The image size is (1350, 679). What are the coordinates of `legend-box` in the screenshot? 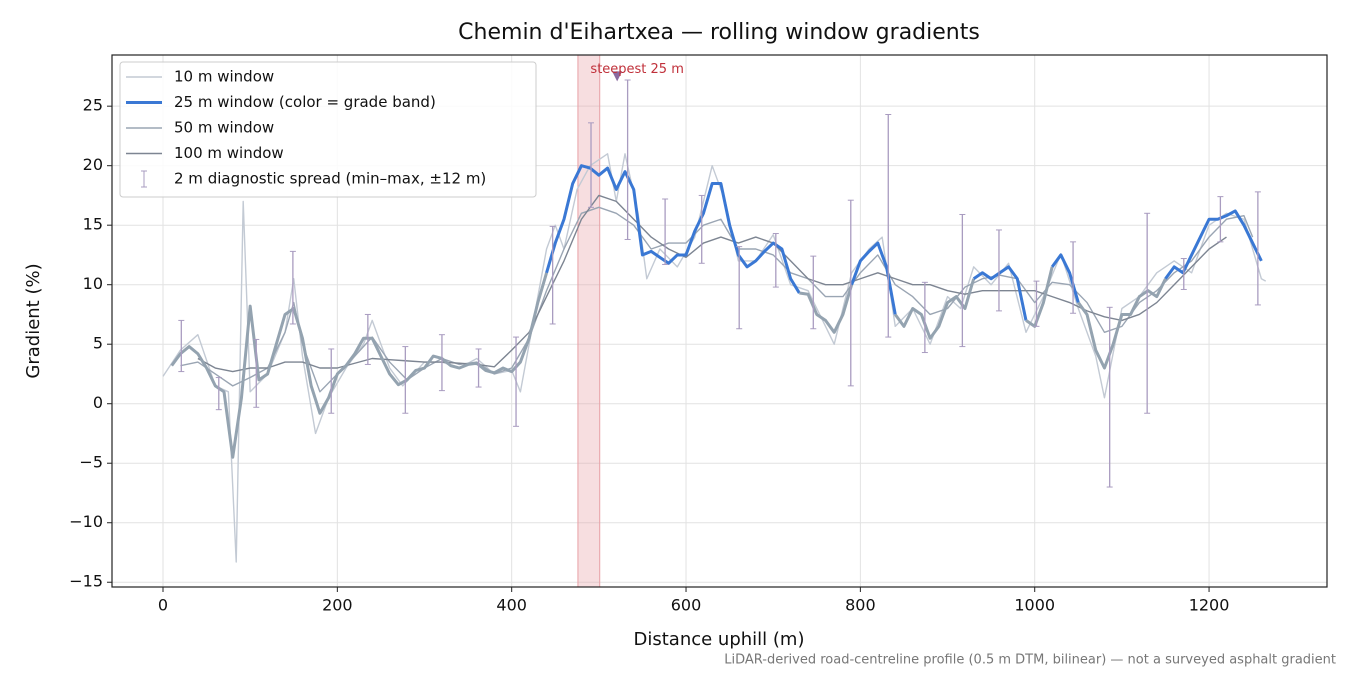 It's located at (328, 129).